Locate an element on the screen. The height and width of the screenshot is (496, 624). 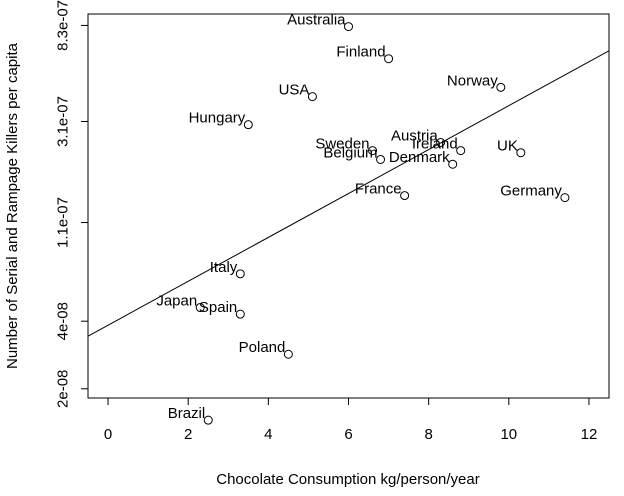
x-axis: 0 2 4 6 8 10 12 is located at coordinates (351, 420).